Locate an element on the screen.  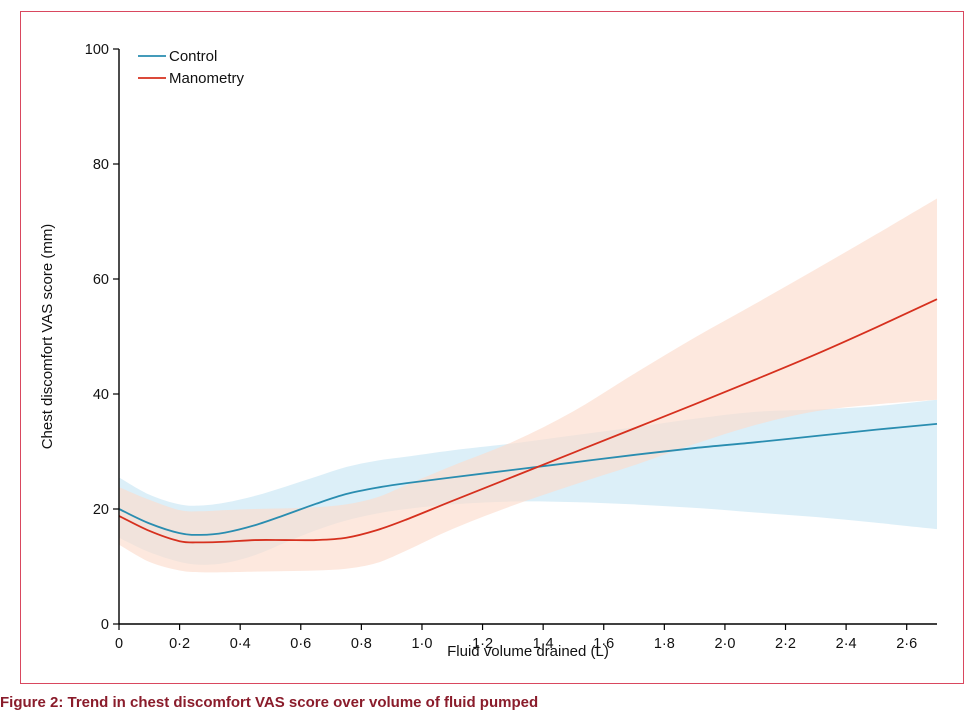
y-tick-label: 0 is located at coordinates (105, 625).